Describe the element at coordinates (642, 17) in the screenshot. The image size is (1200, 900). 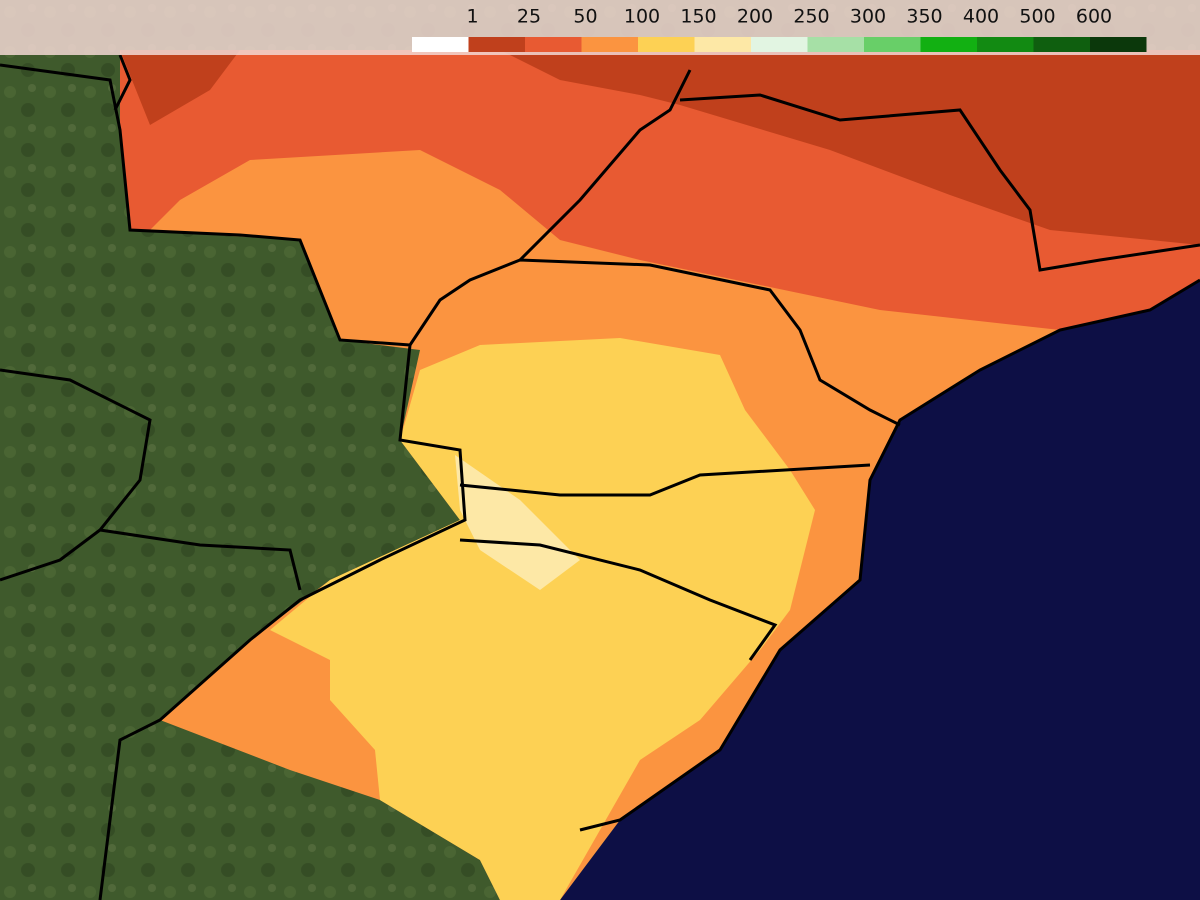
I see `legend-label: 100` at that location.